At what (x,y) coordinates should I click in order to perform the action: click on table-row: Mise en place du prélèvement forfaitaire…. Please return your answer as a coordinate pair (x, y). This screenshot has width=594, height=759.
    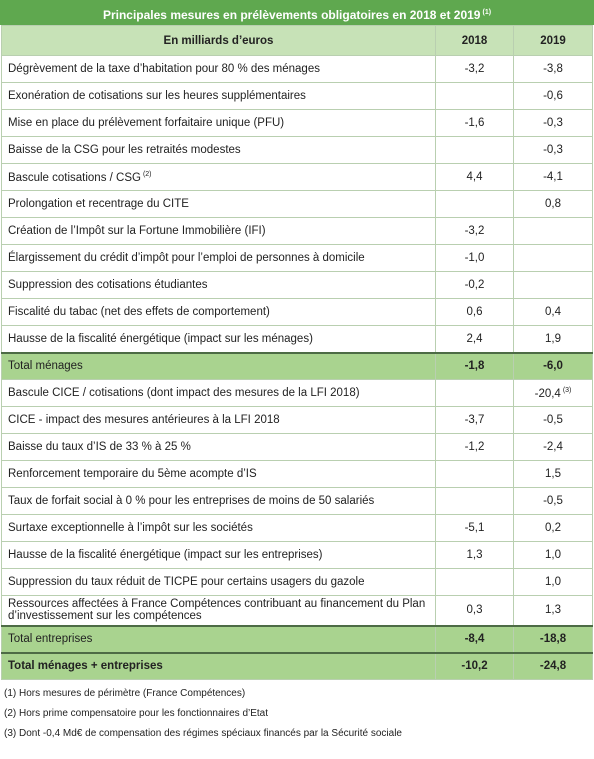
    Looking at the image, I should click on (297, 123).